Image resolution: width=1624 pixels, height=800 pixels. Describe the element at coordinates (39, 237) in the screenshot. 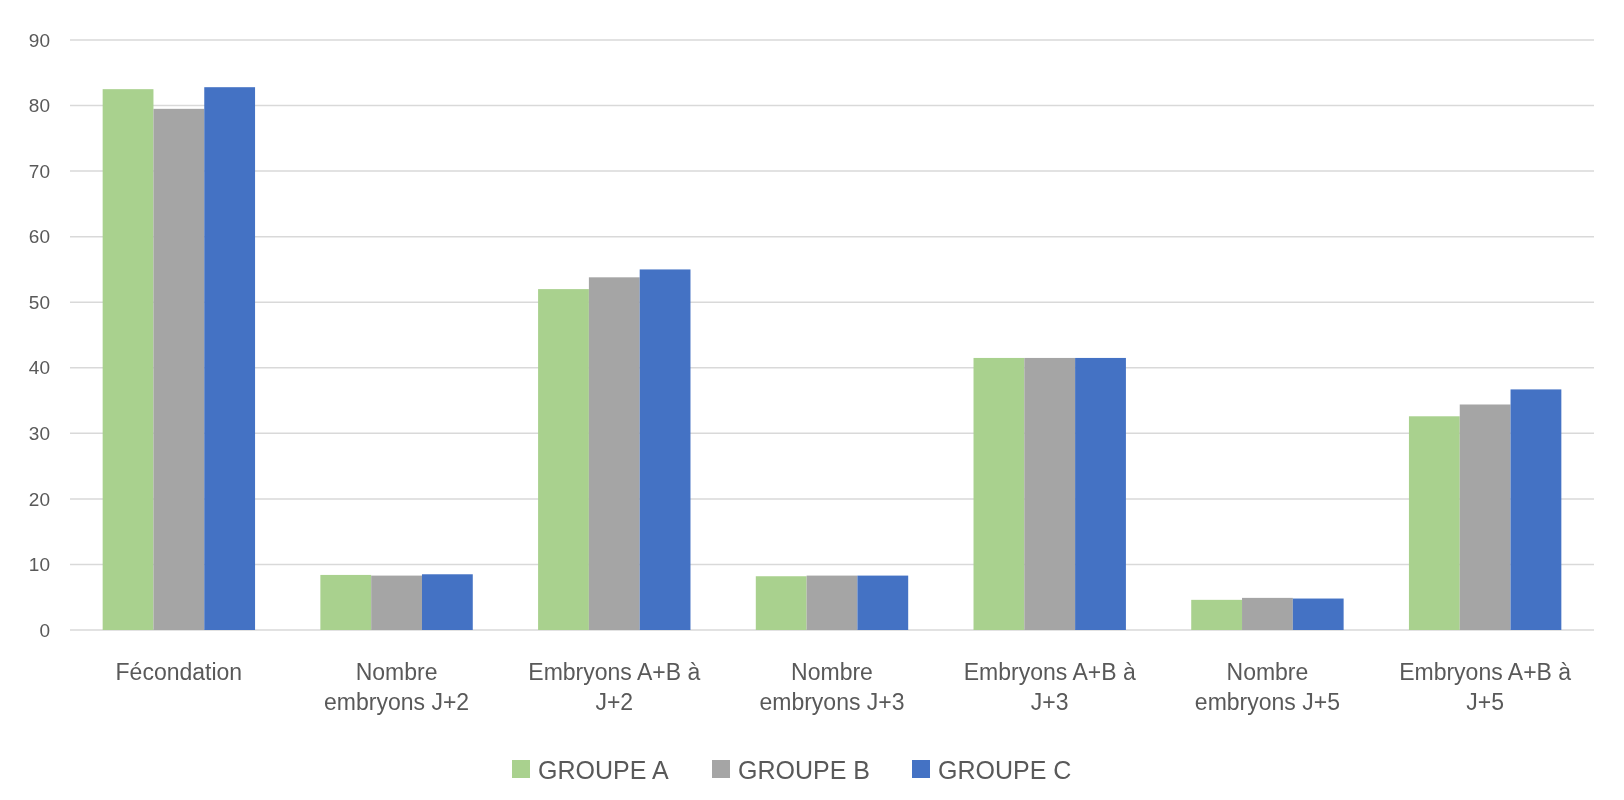

I see `y-tick-label: 60` at that location.